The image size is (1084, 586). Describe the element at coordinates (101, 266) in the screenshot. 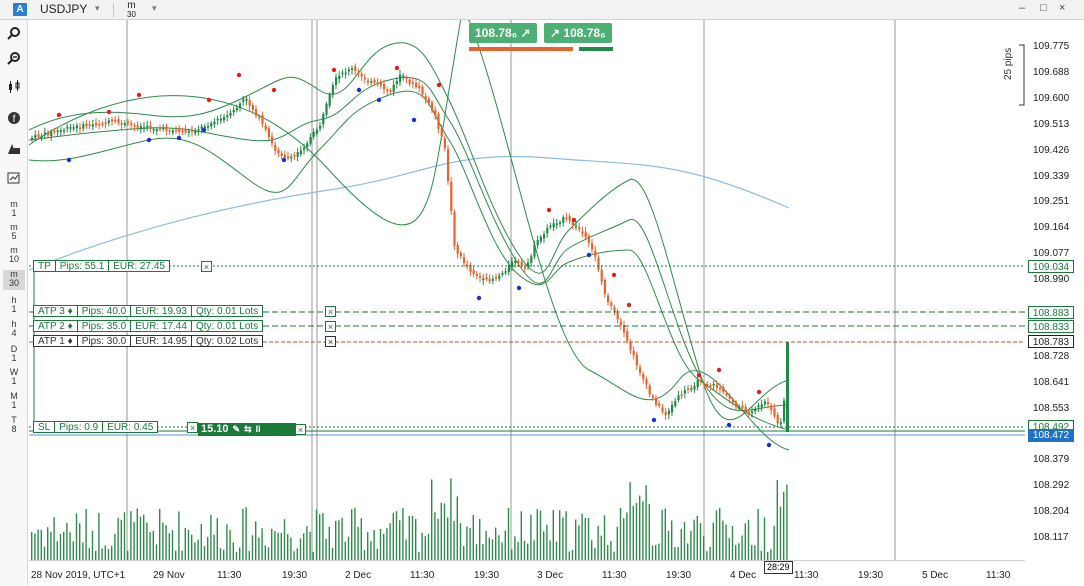

I see `tp-order-box: TP Pips: 55.1 EUR: 27.45` at that location.